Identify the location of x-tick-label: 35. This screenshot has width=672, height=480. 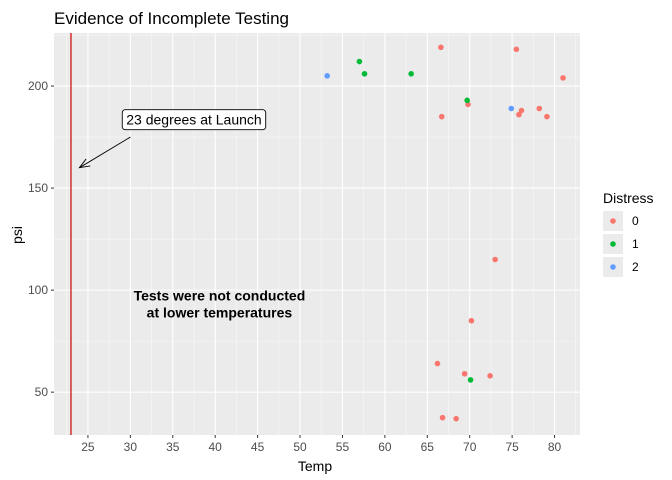
(173, 447).